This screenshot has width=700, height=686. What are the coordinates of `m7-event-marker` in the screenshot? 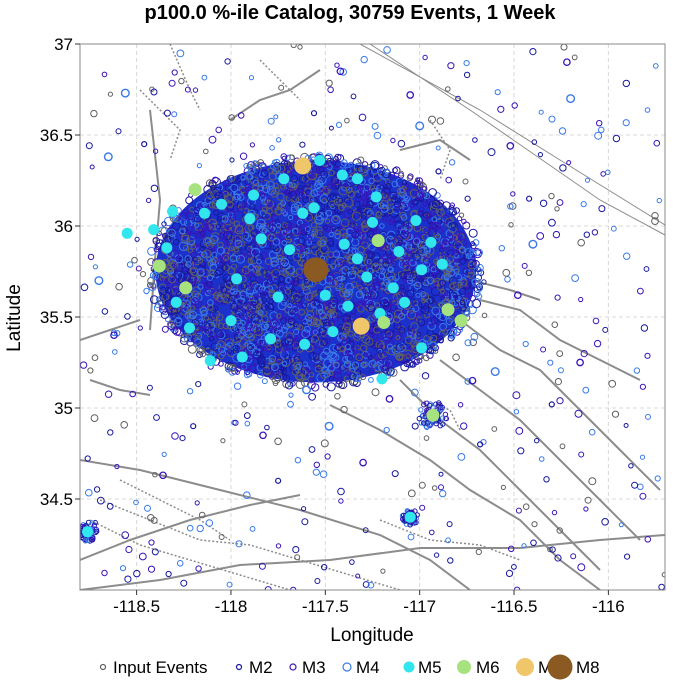 It's located at (361, 326).